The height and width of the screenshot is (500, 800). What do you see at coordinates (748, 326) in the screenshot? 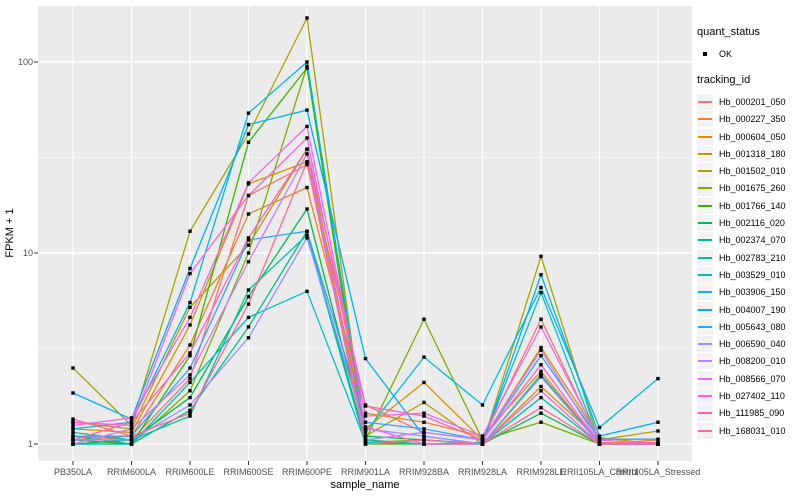
I see `legend-item-Hb_005643_080: Hb_005643_080` at bounding box center [748, 326].